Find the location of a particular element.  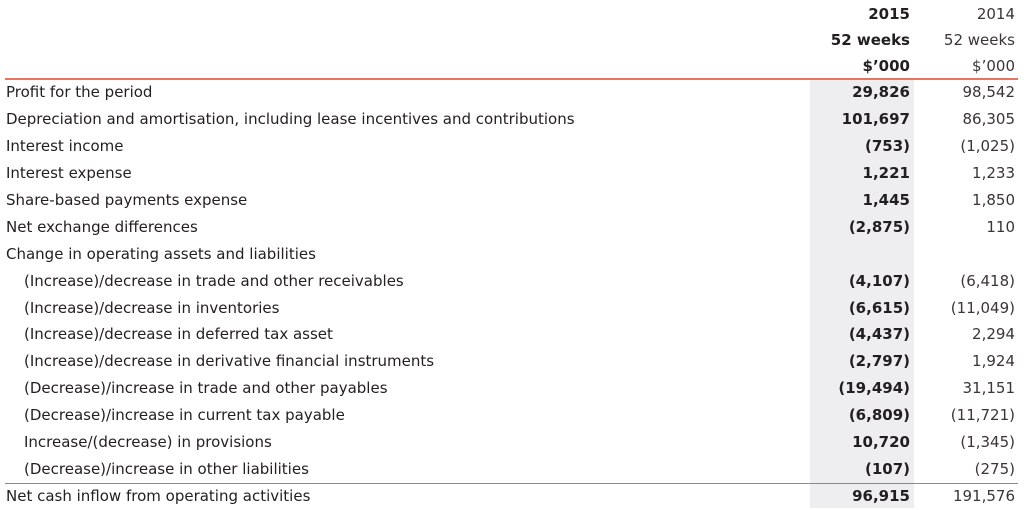

row-label: Share-based payments expense is located at coordinates (127, 199).